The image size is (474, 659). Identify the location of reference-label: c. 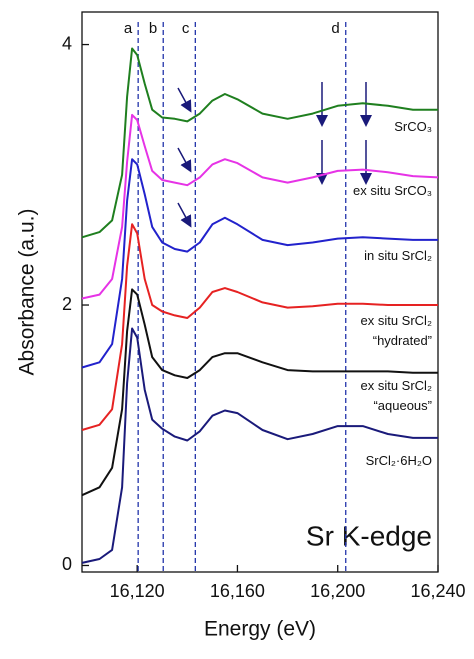
(186, 28).